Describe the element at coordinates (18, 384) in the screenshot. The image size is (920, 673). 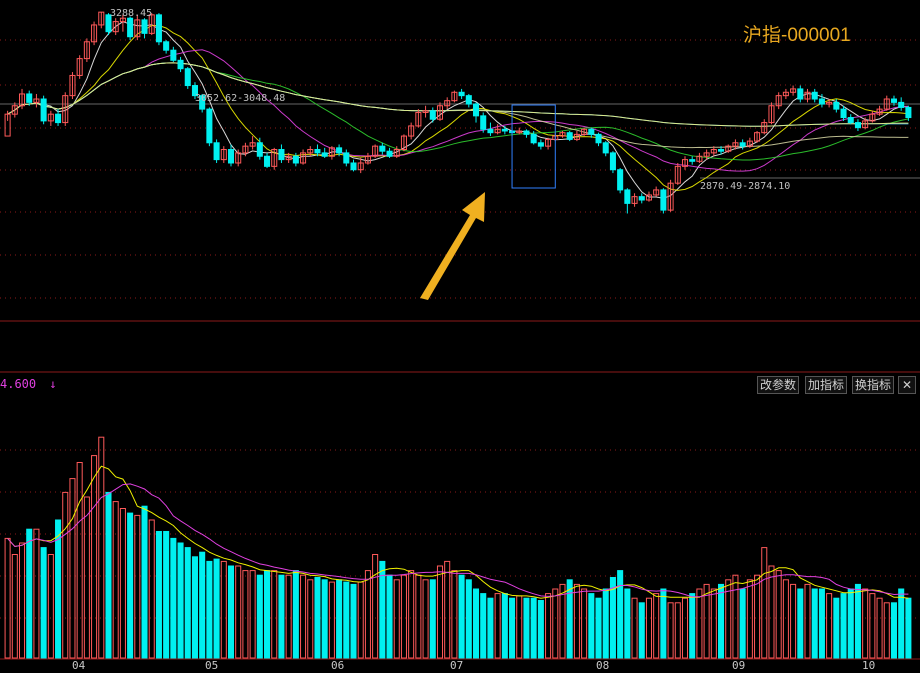
I see `volume-value: 4.600` at that location.